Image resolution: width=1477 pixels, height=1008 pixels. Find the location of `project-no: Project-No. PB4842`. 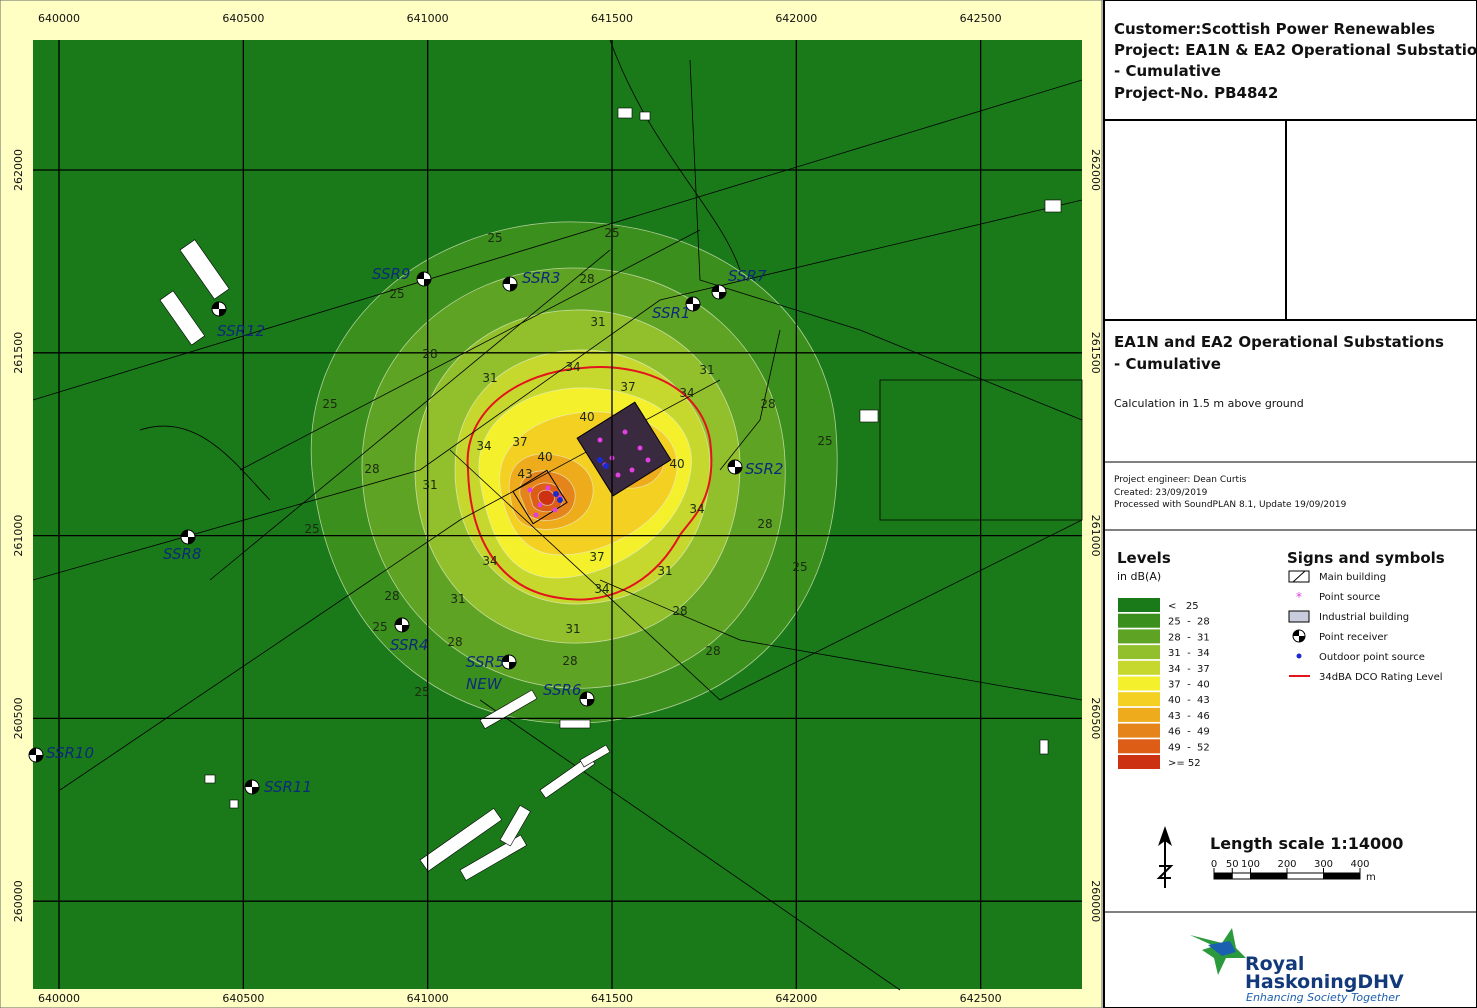

project-no: Project-No. PB4842 is located at coordinates (1196, 93).